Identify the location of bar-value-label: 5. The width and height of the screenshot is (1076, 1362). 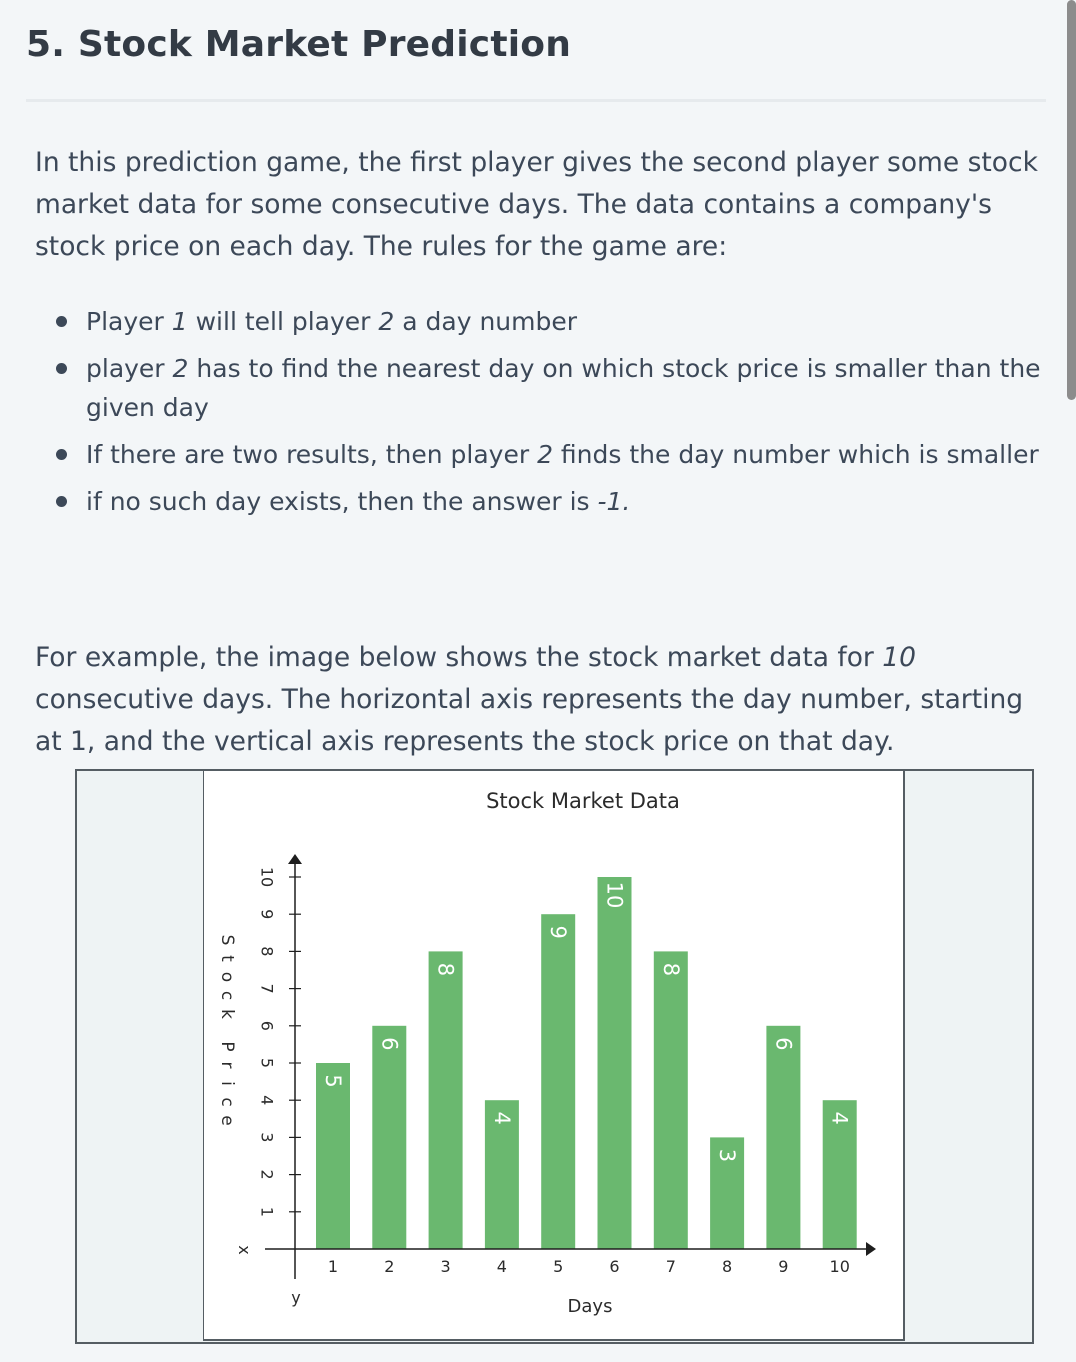
(333, 1080).